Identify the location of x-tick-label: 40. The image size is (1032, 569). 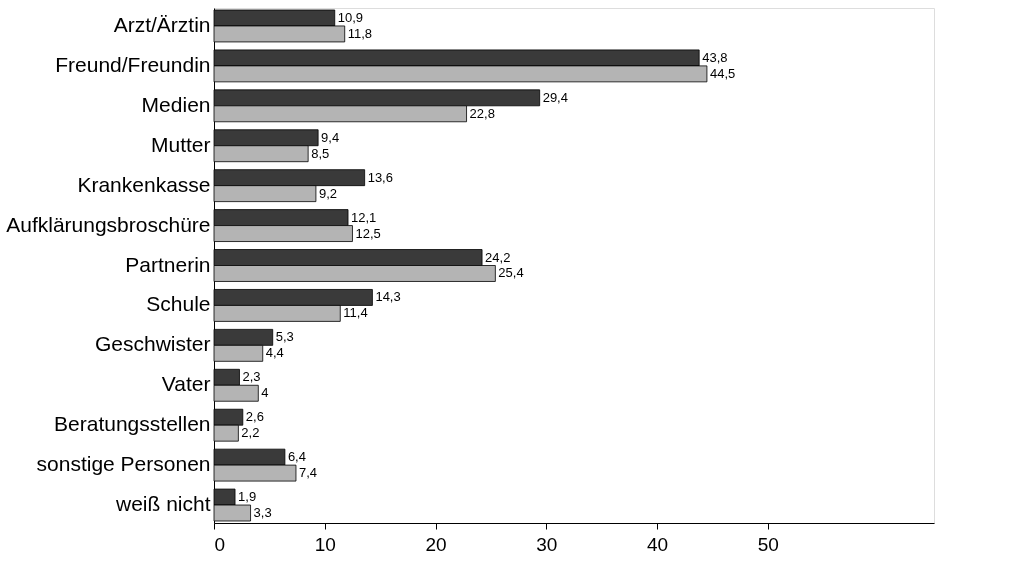
(658, 544).